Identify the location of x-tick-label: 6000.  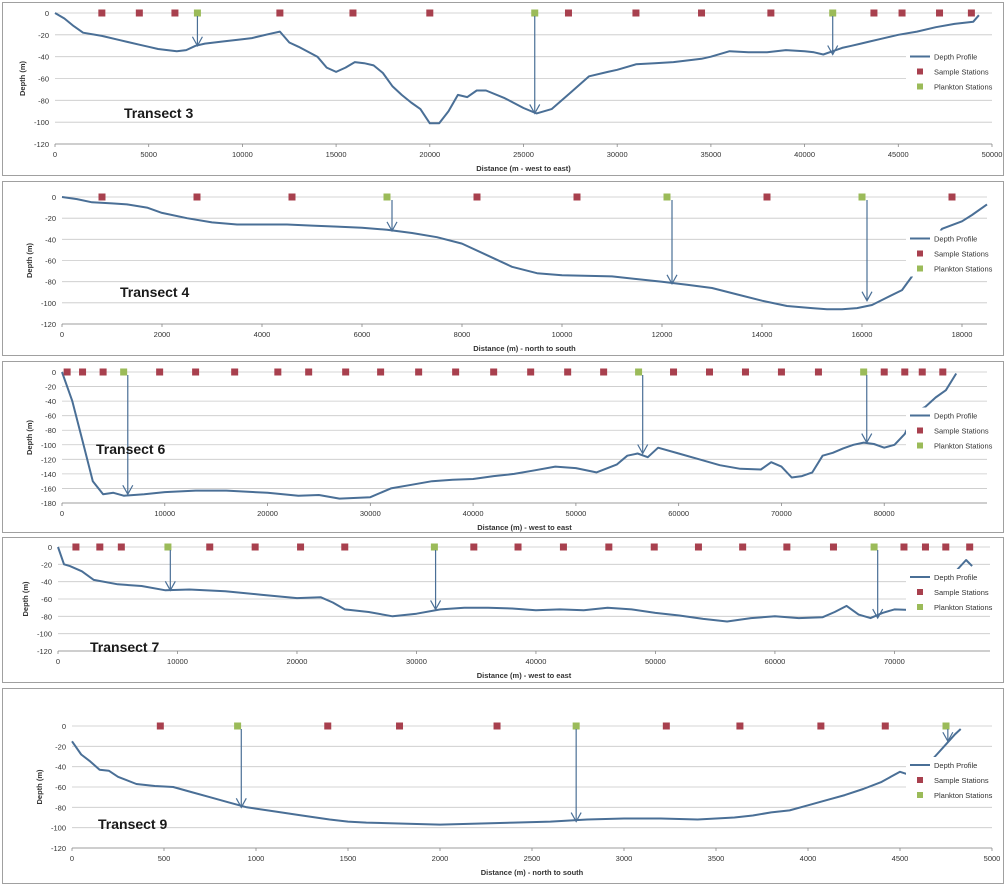
(362, 334).